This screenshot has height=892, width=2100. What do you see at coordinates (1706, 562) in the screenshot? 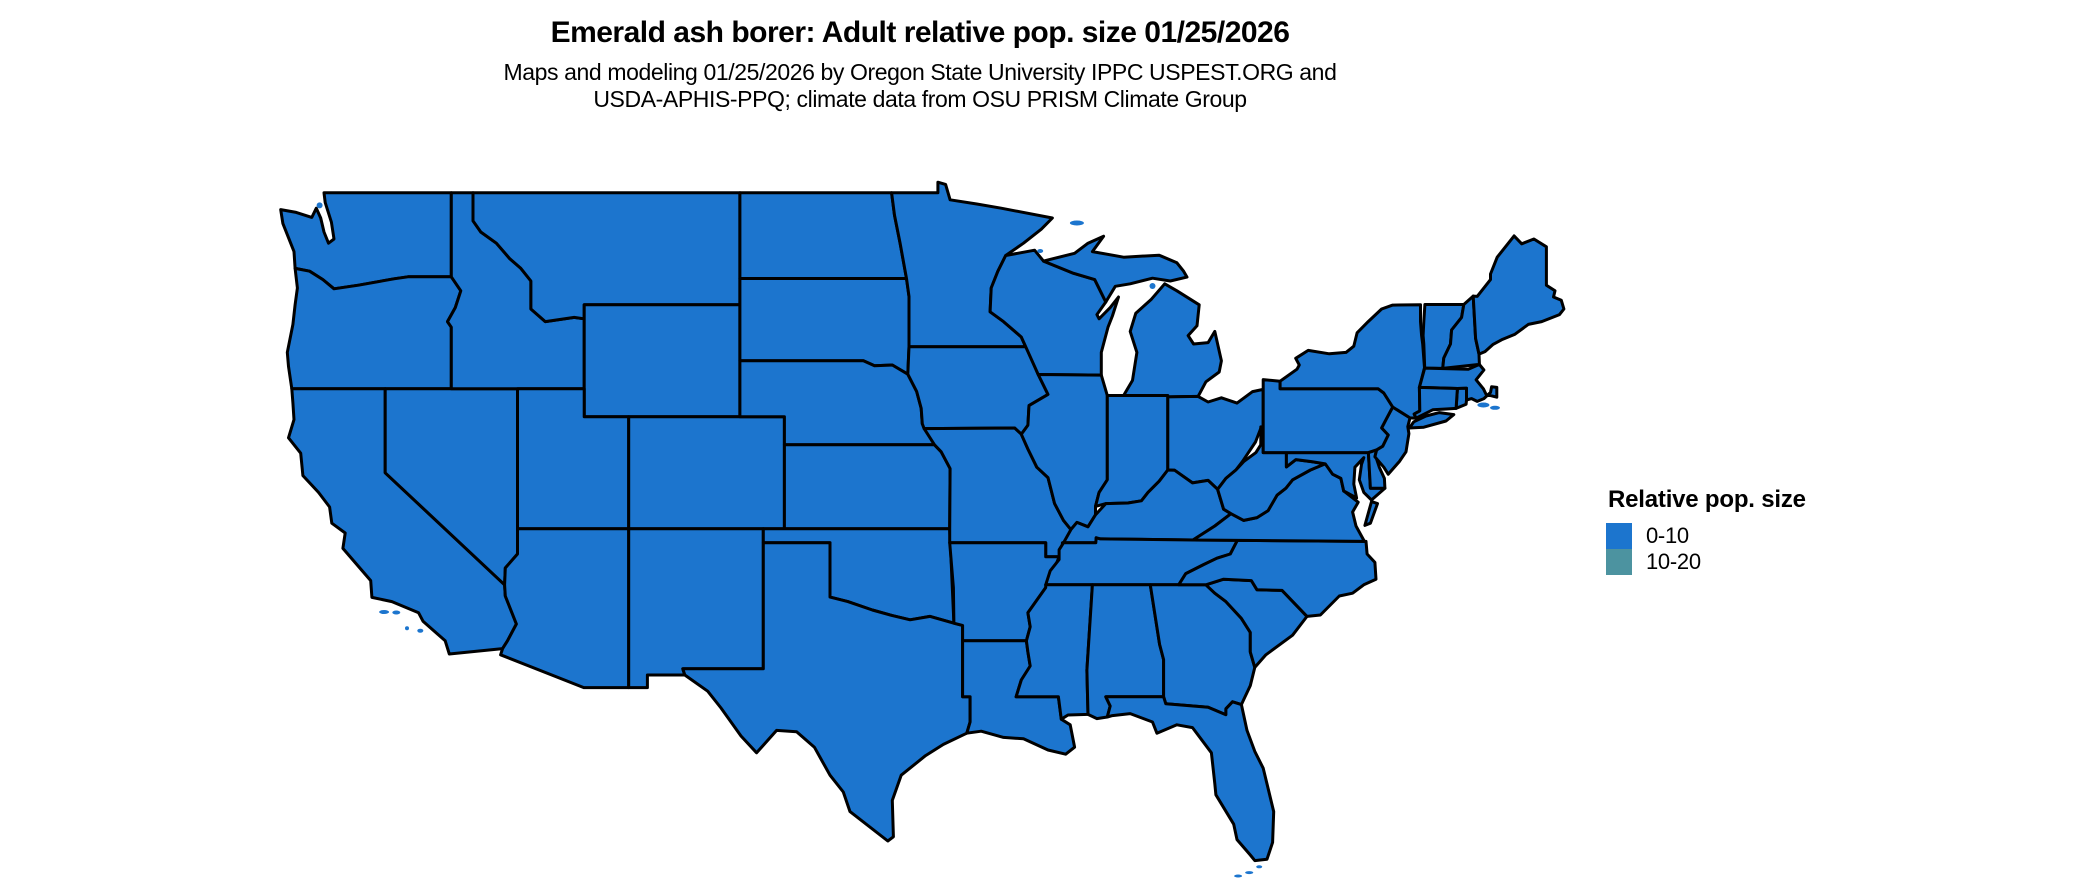
I see `legend-item: 10-20` at bounding box center [1706, 562].